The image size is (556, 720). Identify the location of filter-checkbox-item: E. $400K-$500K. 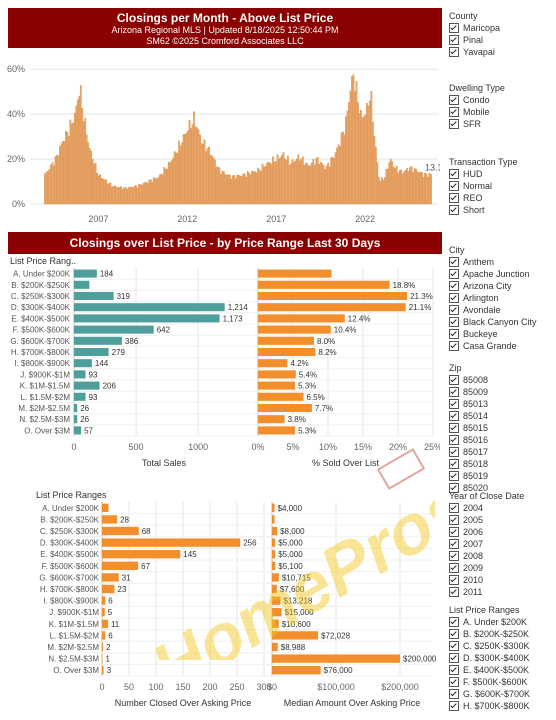
(501, 670).